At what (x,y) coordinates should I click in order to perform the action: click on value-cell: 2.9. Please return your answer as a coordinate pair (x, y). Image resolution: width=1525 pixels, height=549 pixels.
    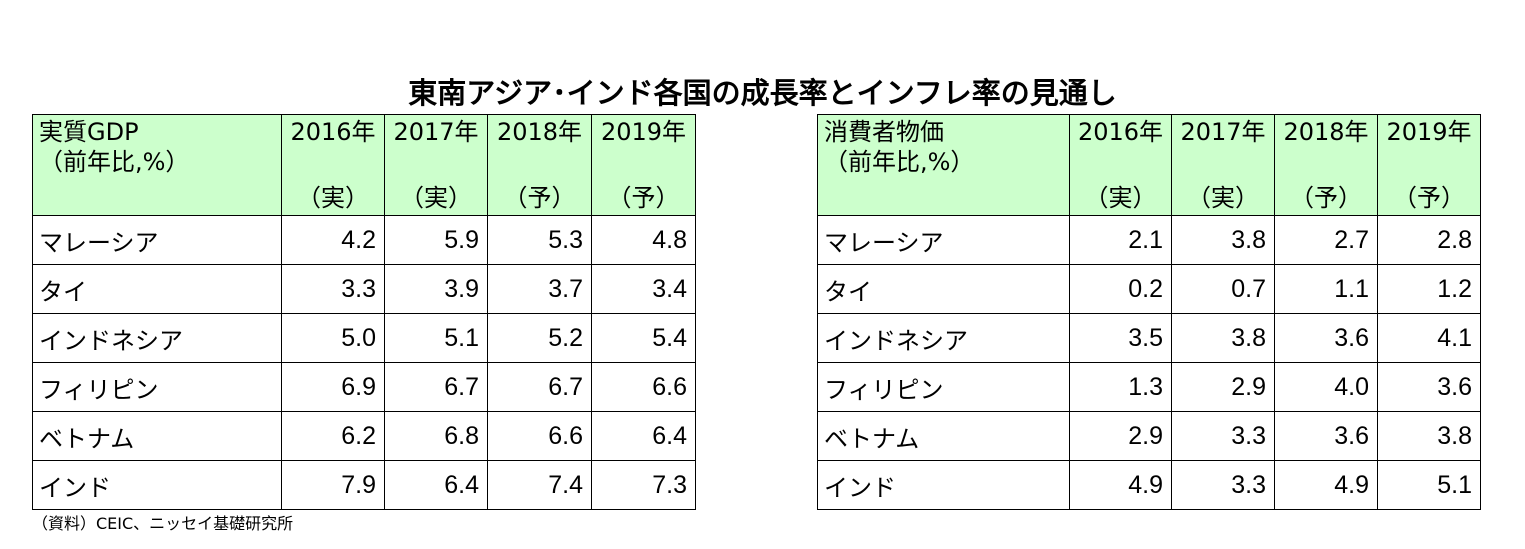
    Looking at the image, I should click on (1223, 387).